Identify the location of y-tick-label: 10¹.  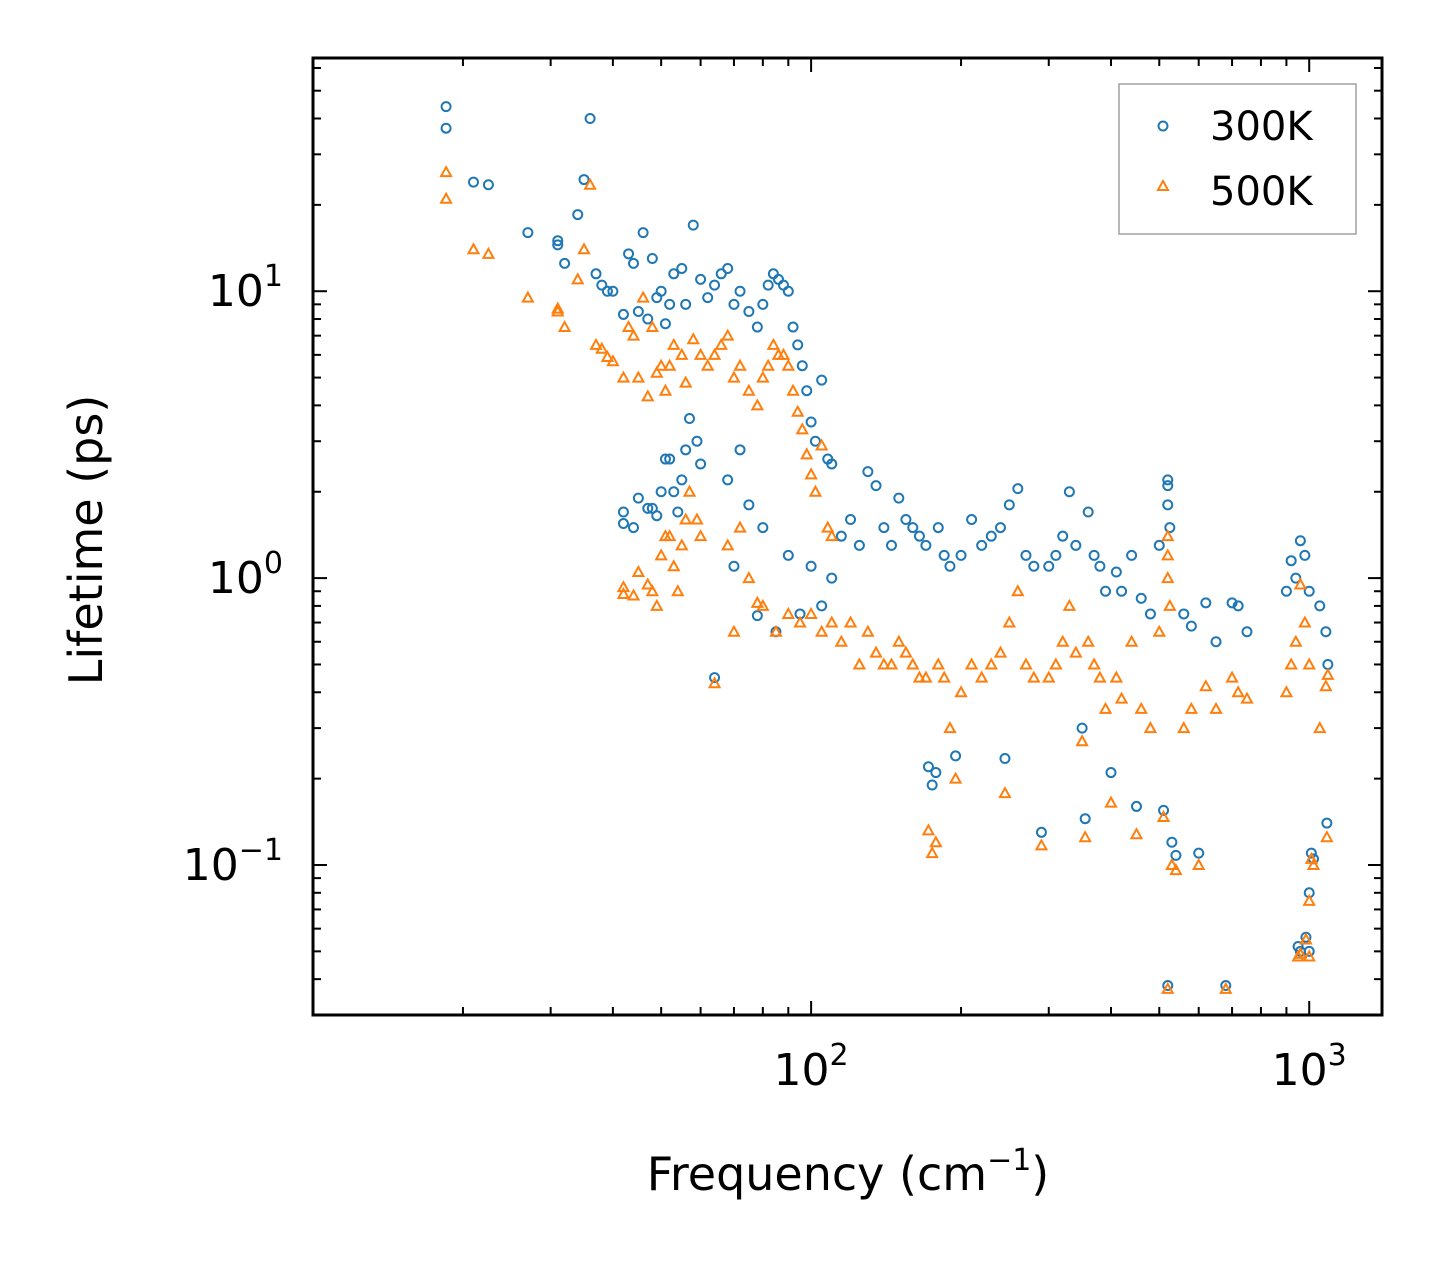
(245, 288).